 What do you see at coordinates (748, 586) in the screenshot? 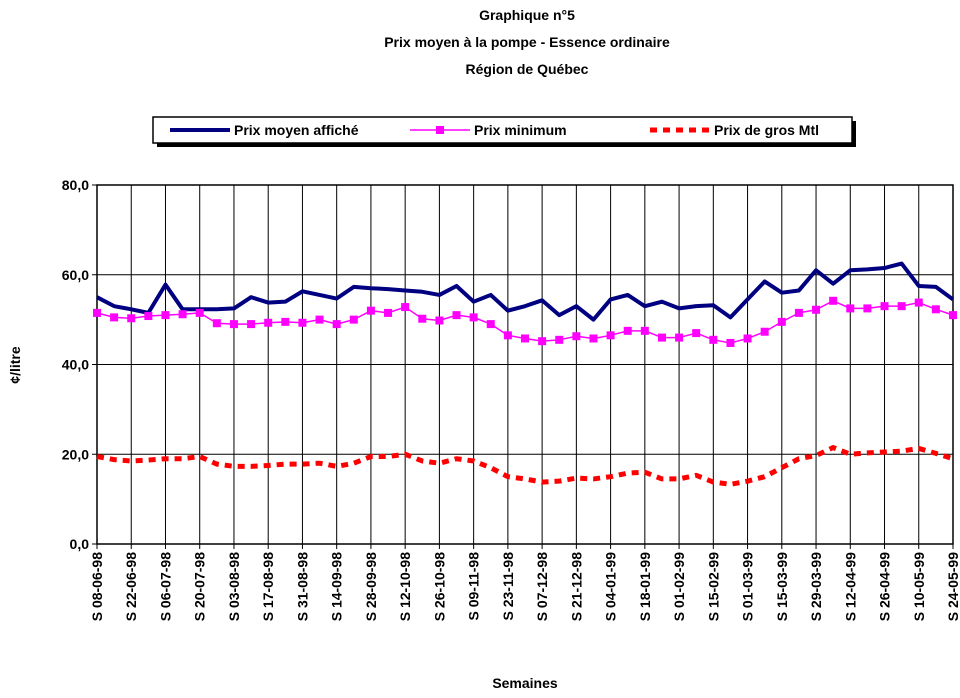
I see `x-tick-label: S 01-03-99` at bounding box center [748, 586].